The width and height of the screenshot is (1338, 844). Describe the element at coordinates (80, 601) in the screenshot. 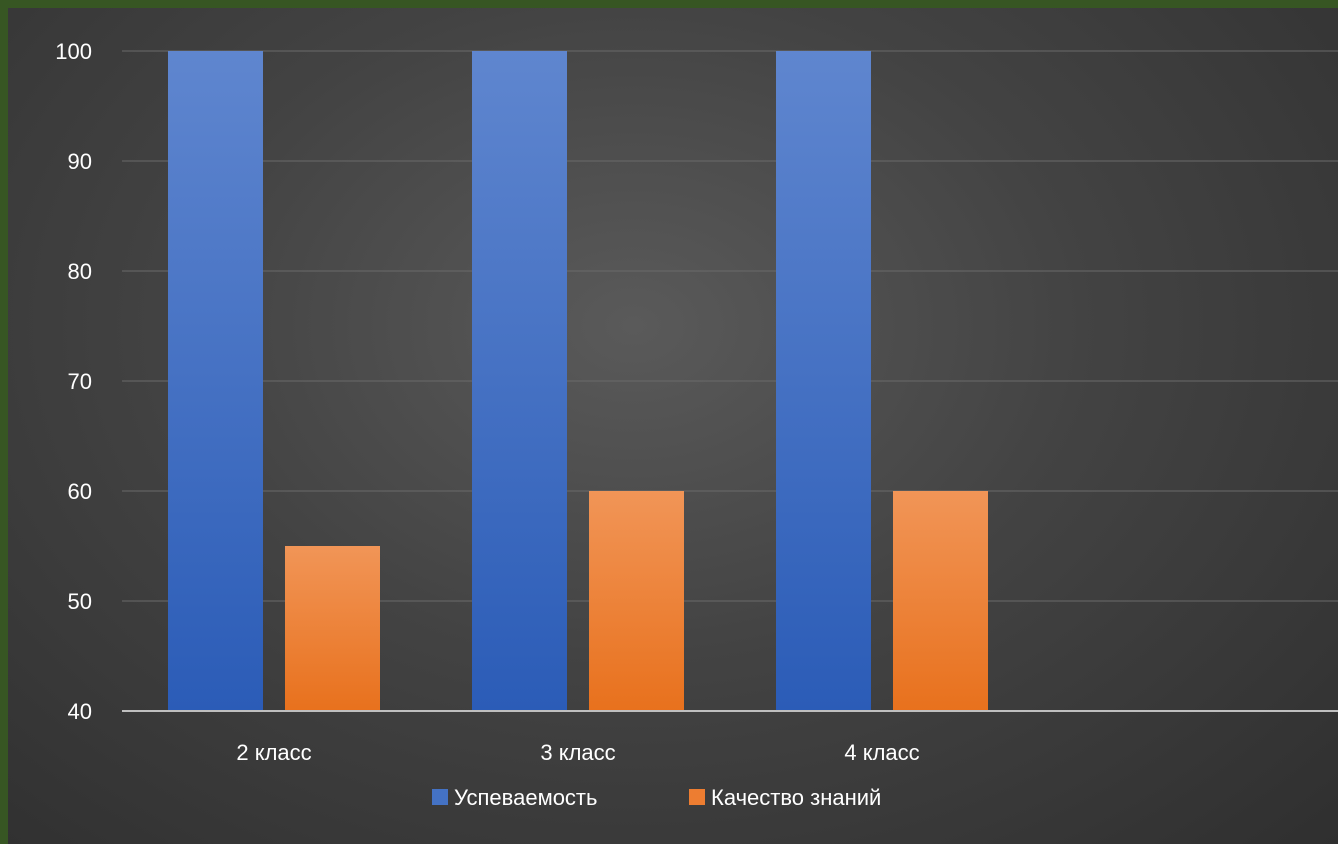

I see `y-tick-label: 50` at that location.